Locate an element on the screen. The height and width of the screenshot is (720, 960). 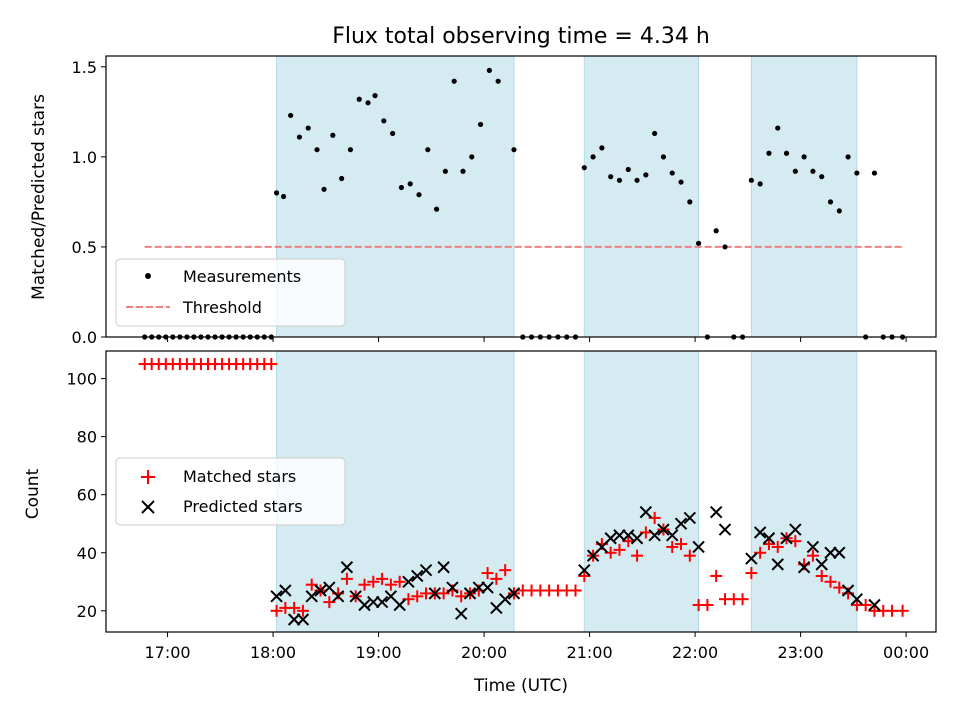
top-legend-box is located at coordinates (230, 292).